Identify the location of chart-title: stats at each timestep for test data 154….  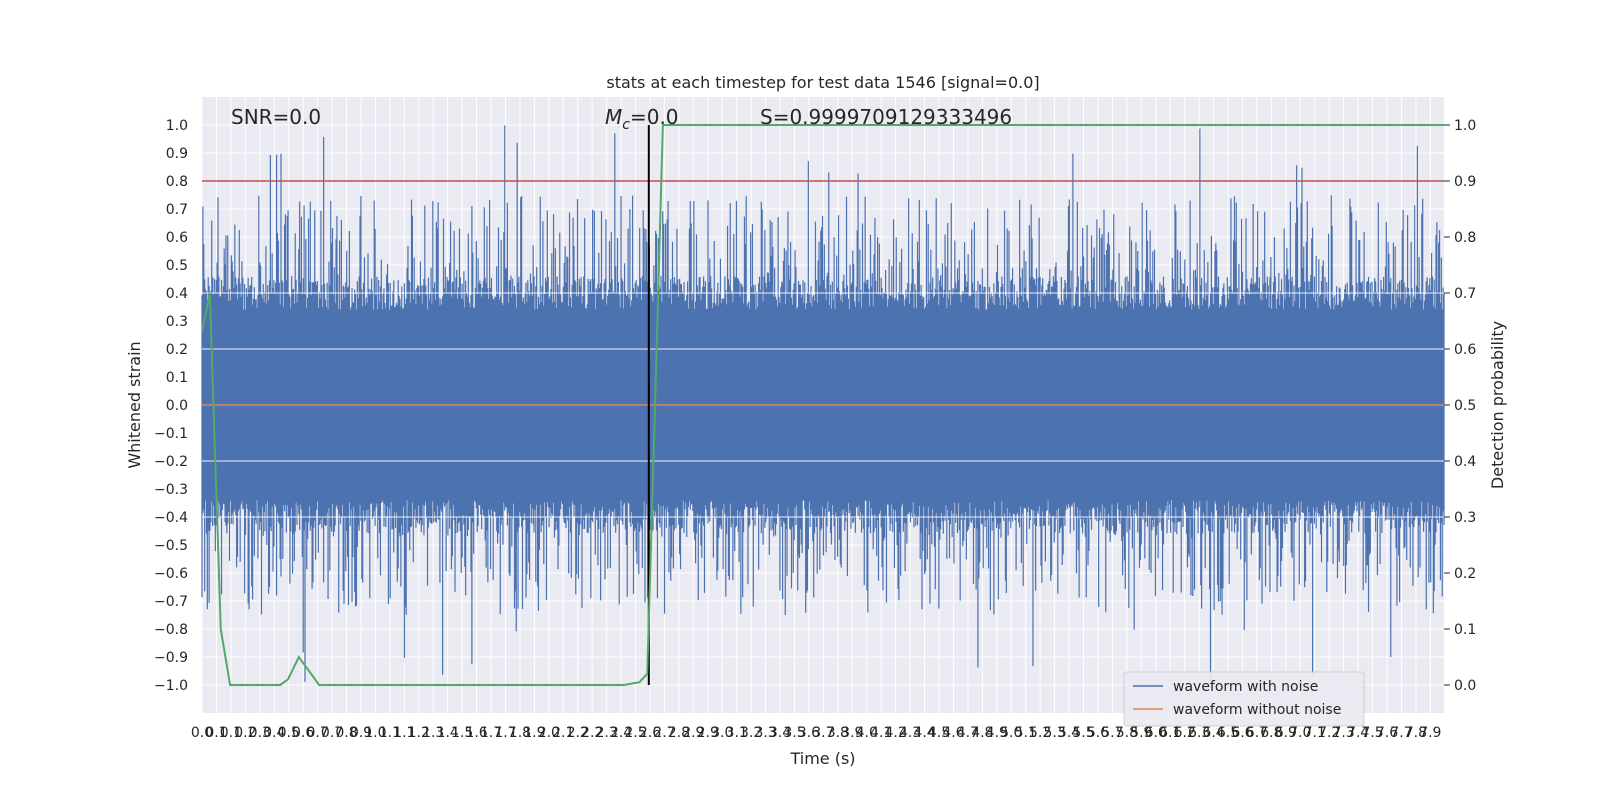
(822, 82).